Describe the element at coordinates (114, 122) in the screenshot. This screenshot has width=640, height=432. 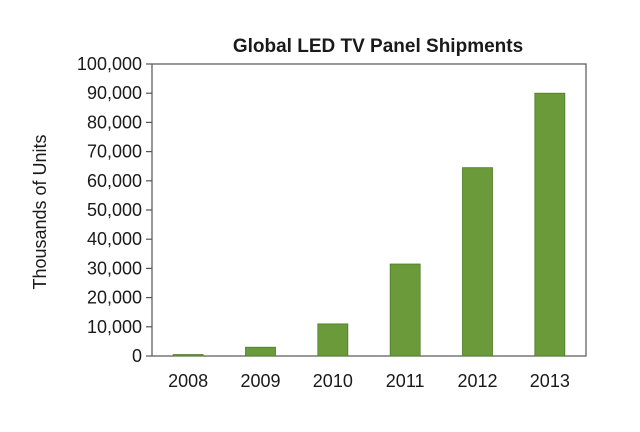
I see `y-tick-label: 80,000` at that location.